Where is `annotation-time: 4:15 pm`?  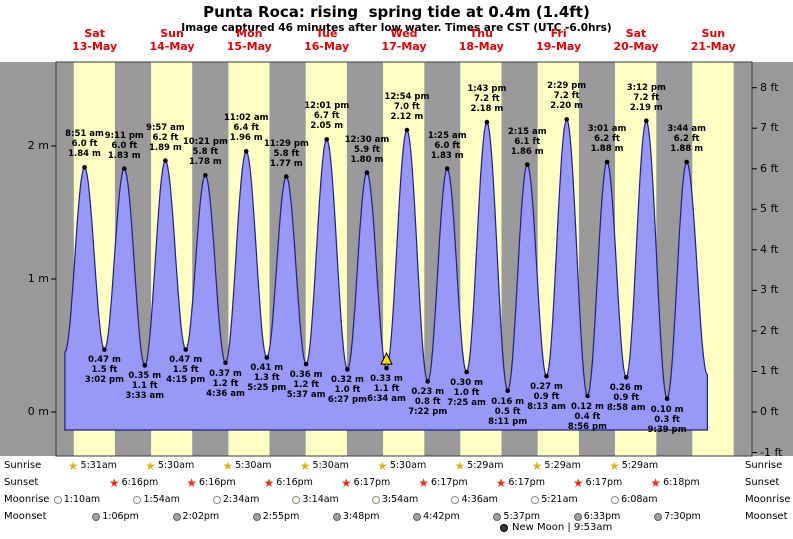
annotation-time: 4:15 pm is located at coordinates (186, 380).